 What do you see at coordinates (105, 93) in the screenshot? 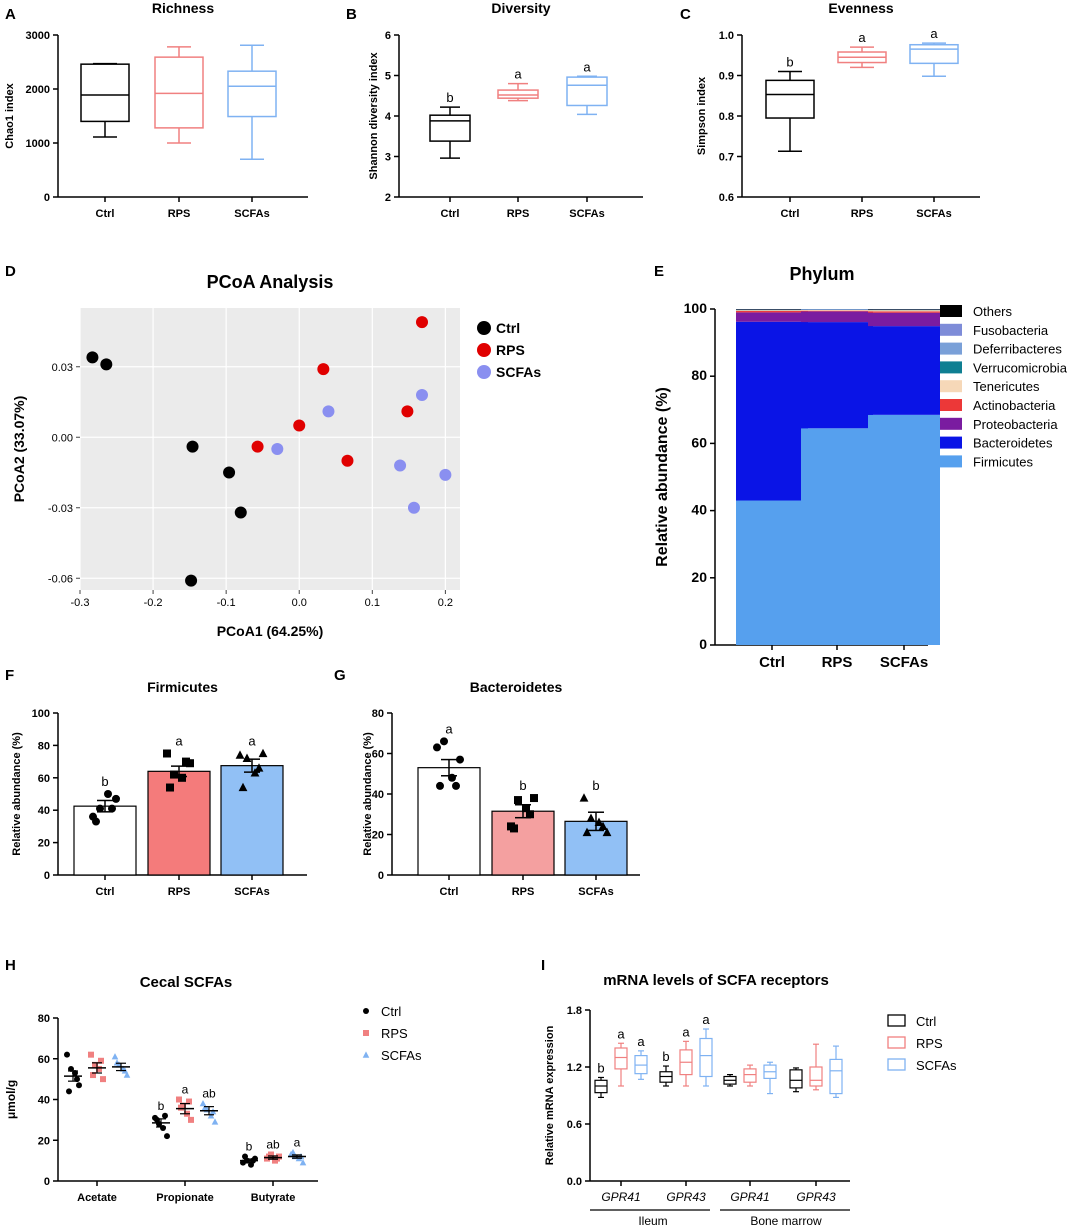
I see `box-Ctrl` at bounding box center [105, 93].